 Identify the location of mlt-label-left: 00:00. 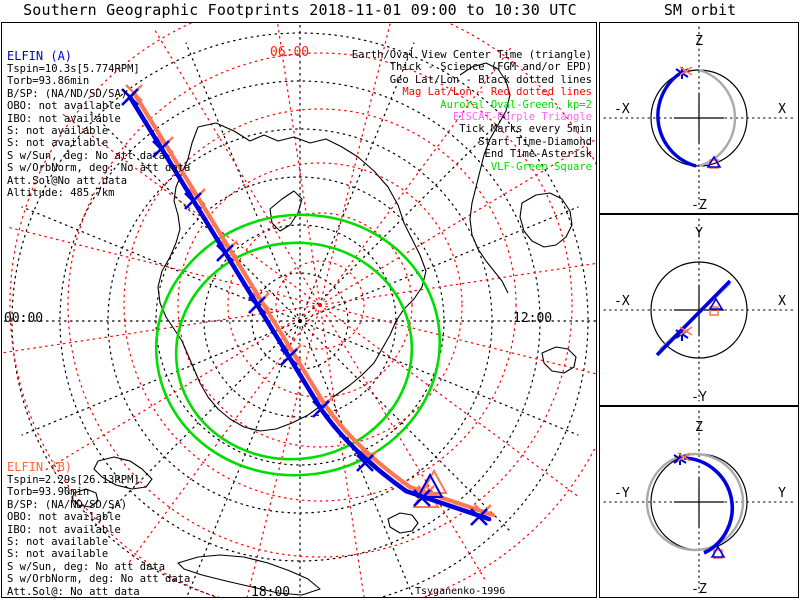
(24, 318).